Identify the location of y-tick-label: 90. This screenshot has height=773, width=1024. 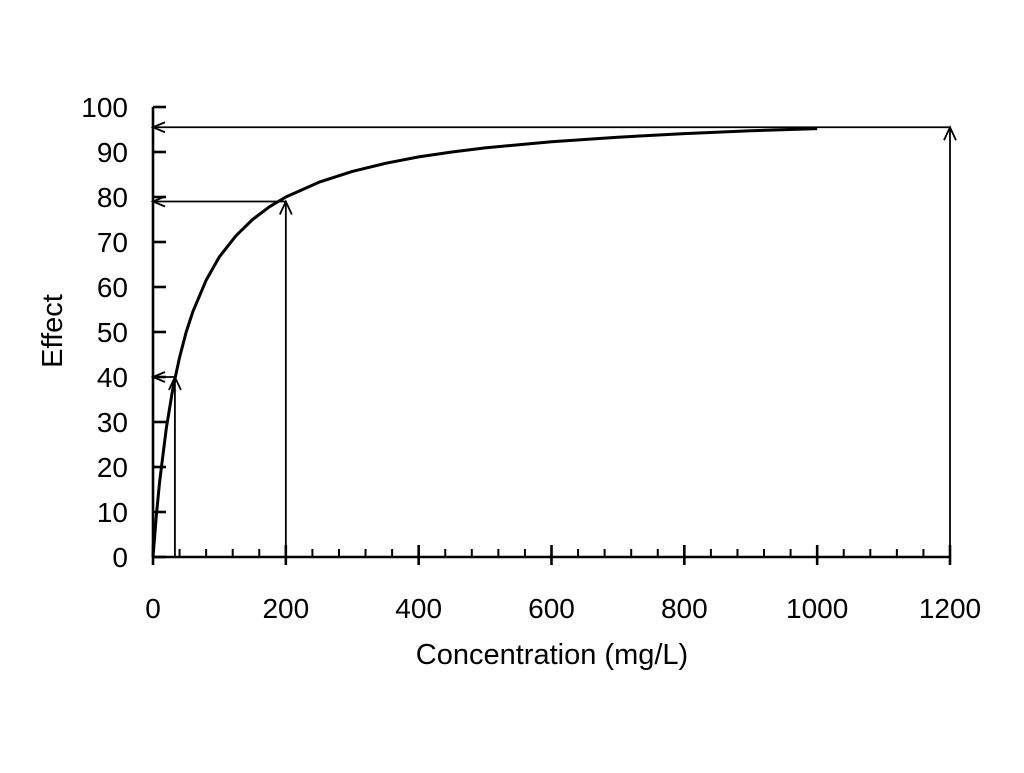
(112, 152).